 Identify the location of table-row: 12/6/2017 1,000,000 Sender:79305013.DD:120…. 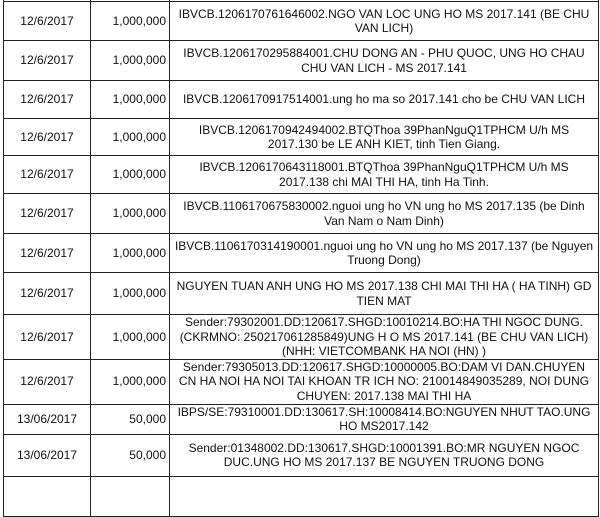
(301, 381).